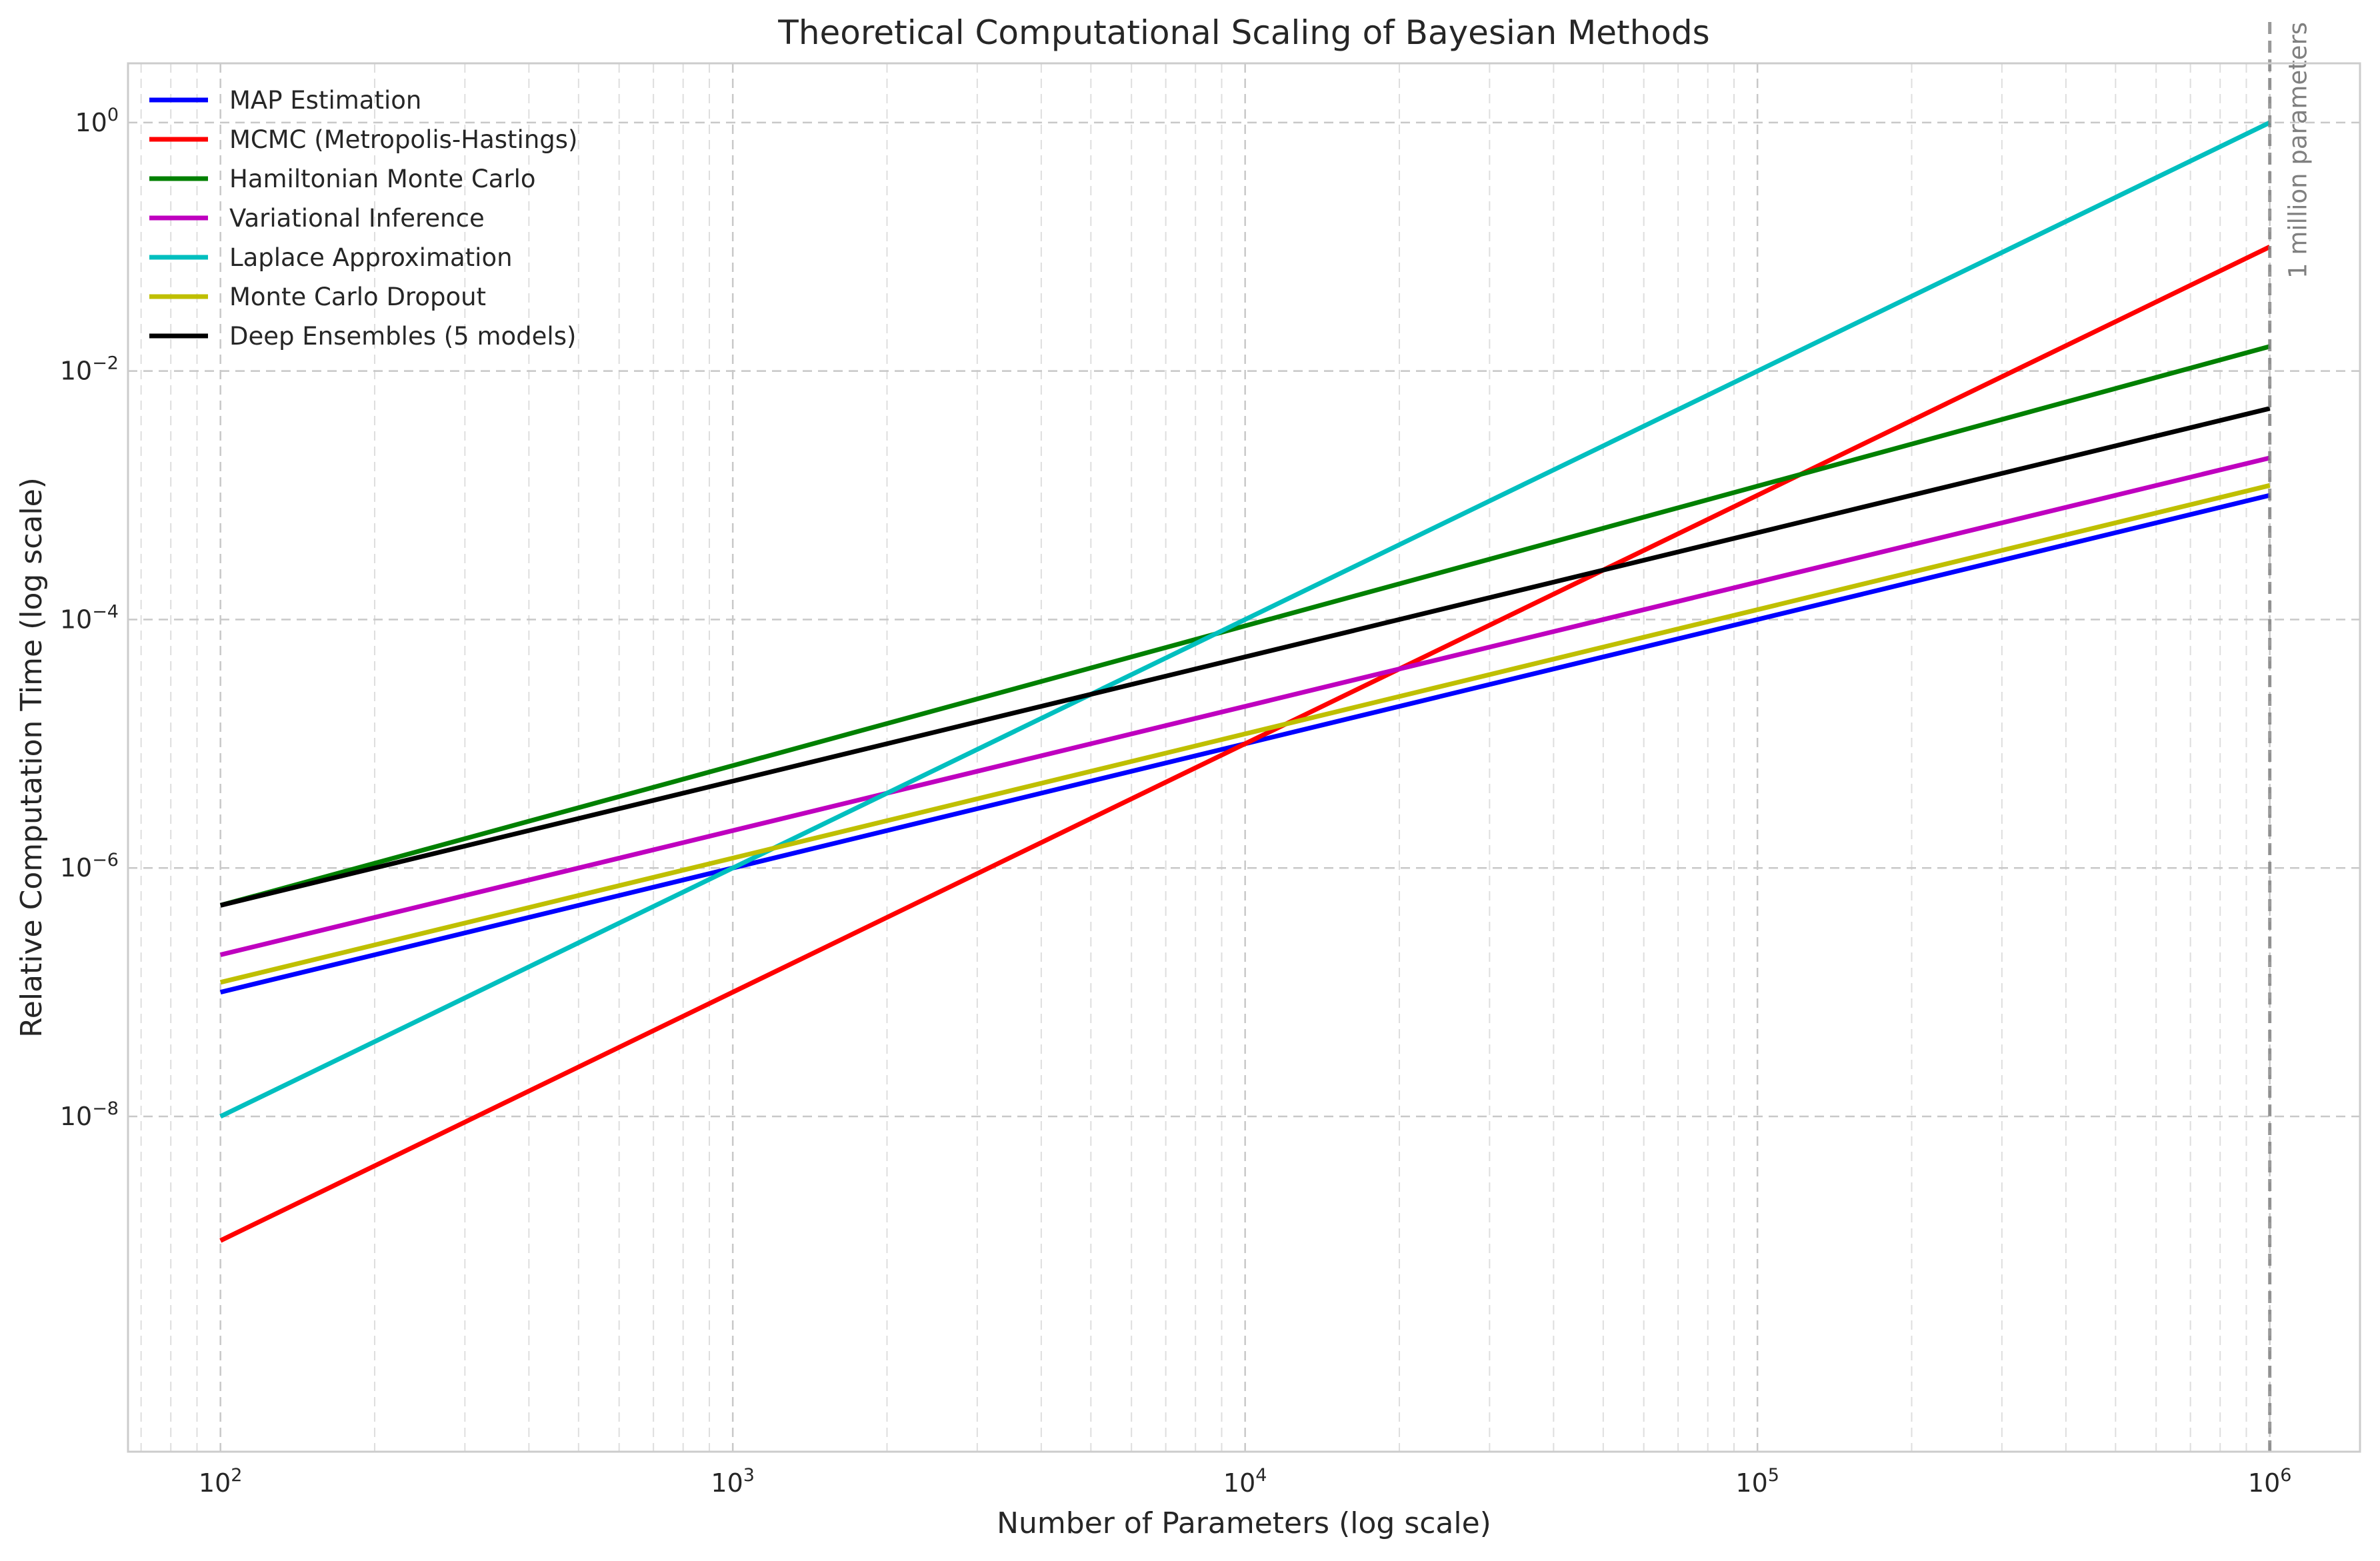  I want to click on legend-label: Hamiltonian Monte Carlo, so click(382, 179).